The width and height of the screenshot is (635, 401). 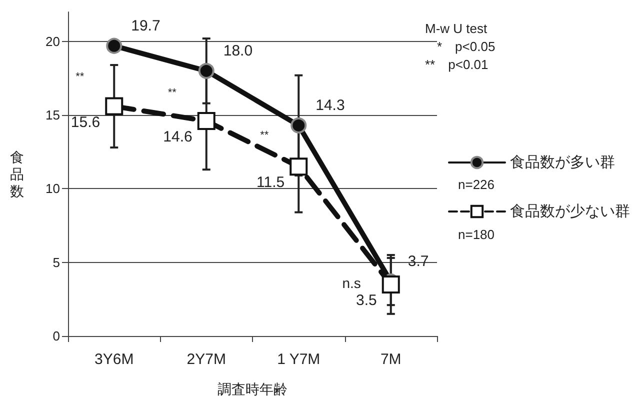 I want to click on y-tick-label: 0, so click(x=56, y=336).